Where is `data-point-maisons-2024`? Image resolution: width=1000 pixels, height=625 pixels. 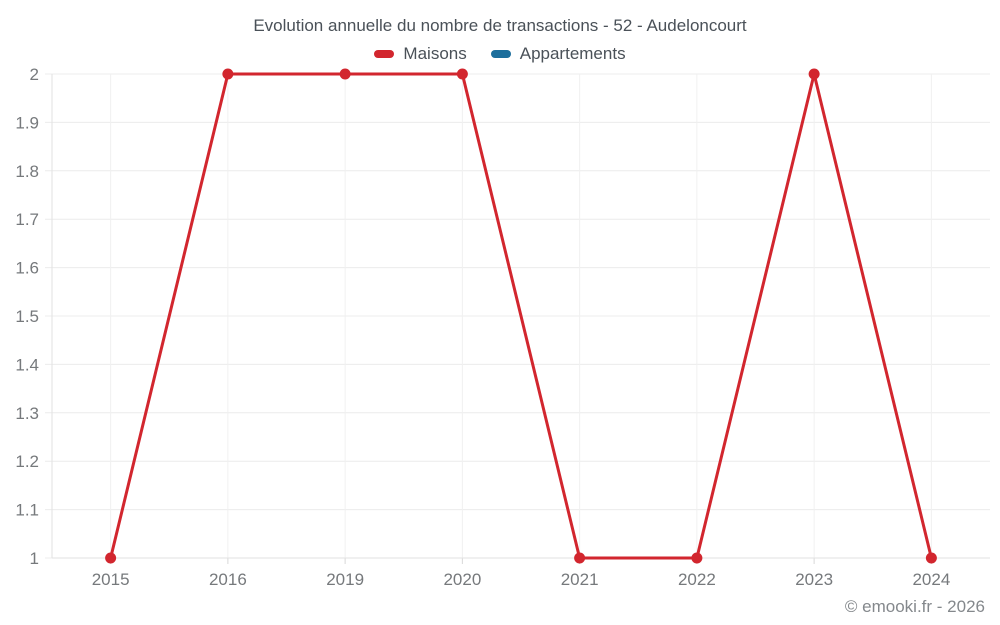 data-point-maisons-2024 is located at coordinates (931, 558).